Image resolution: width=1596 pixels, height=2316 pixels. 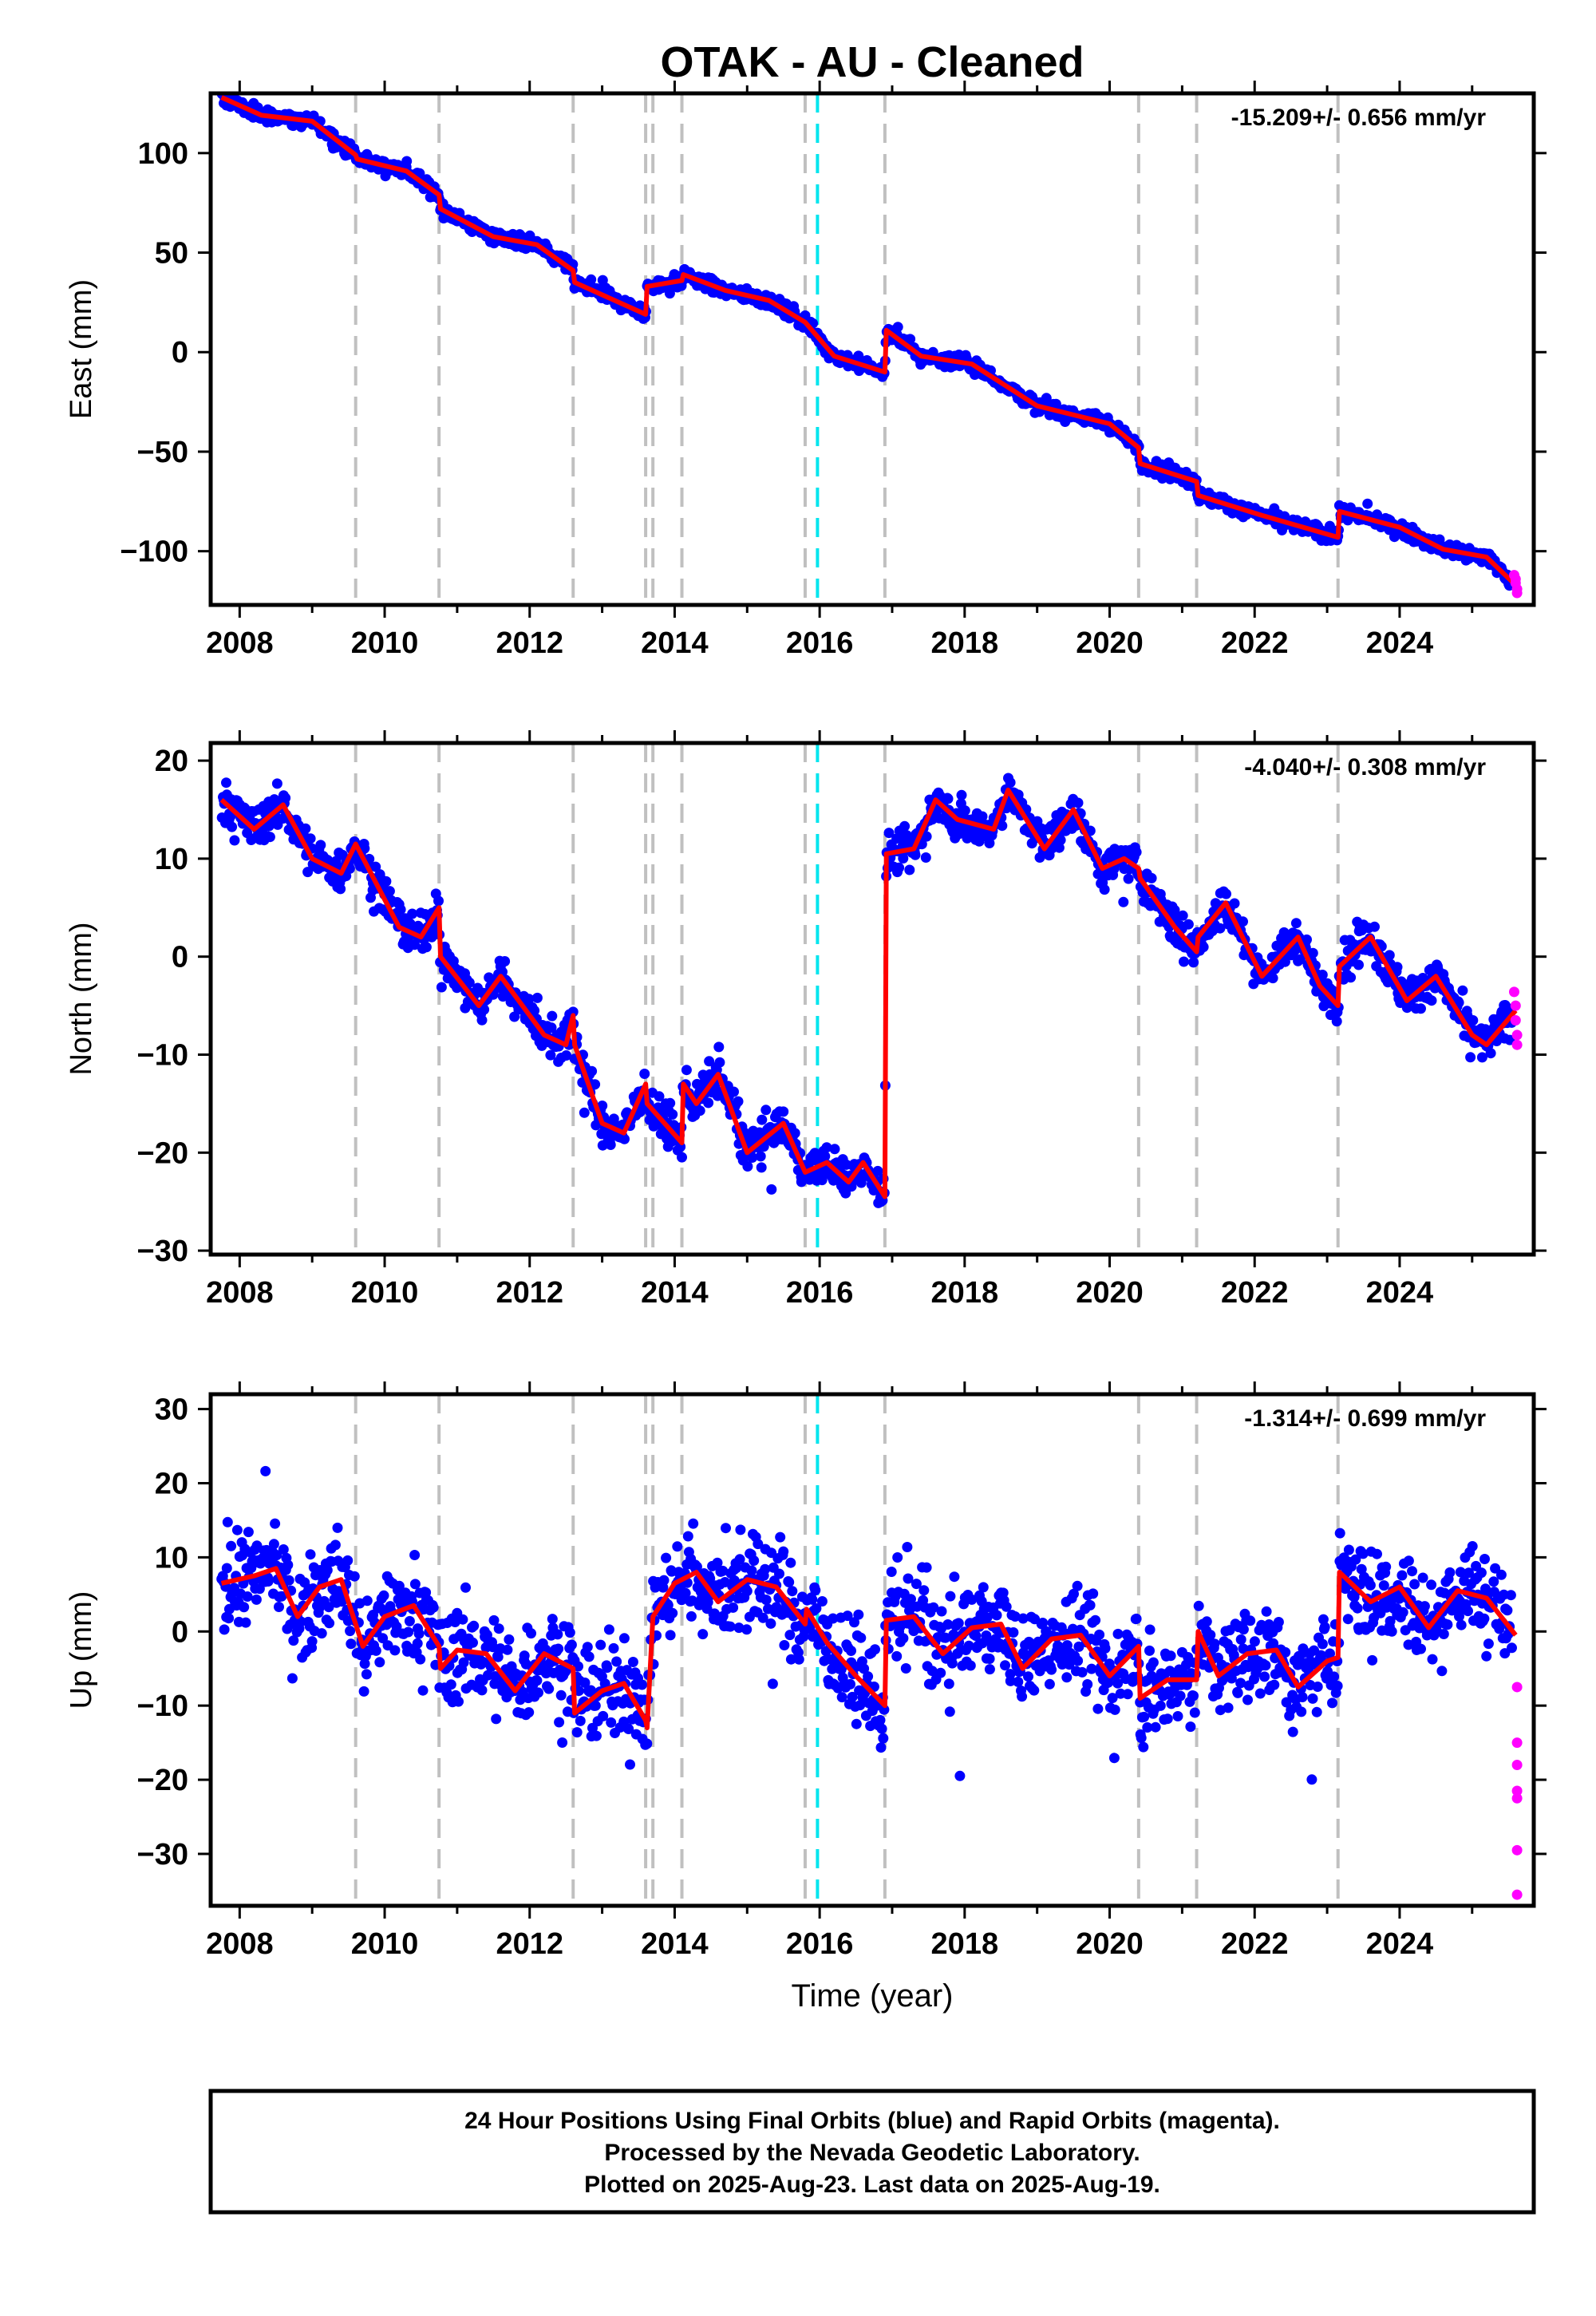 What do you see at coordinates (965, 1293) in the screenshot?
I see `x-tick-label: 2018` at bounding box center [965, 1293].